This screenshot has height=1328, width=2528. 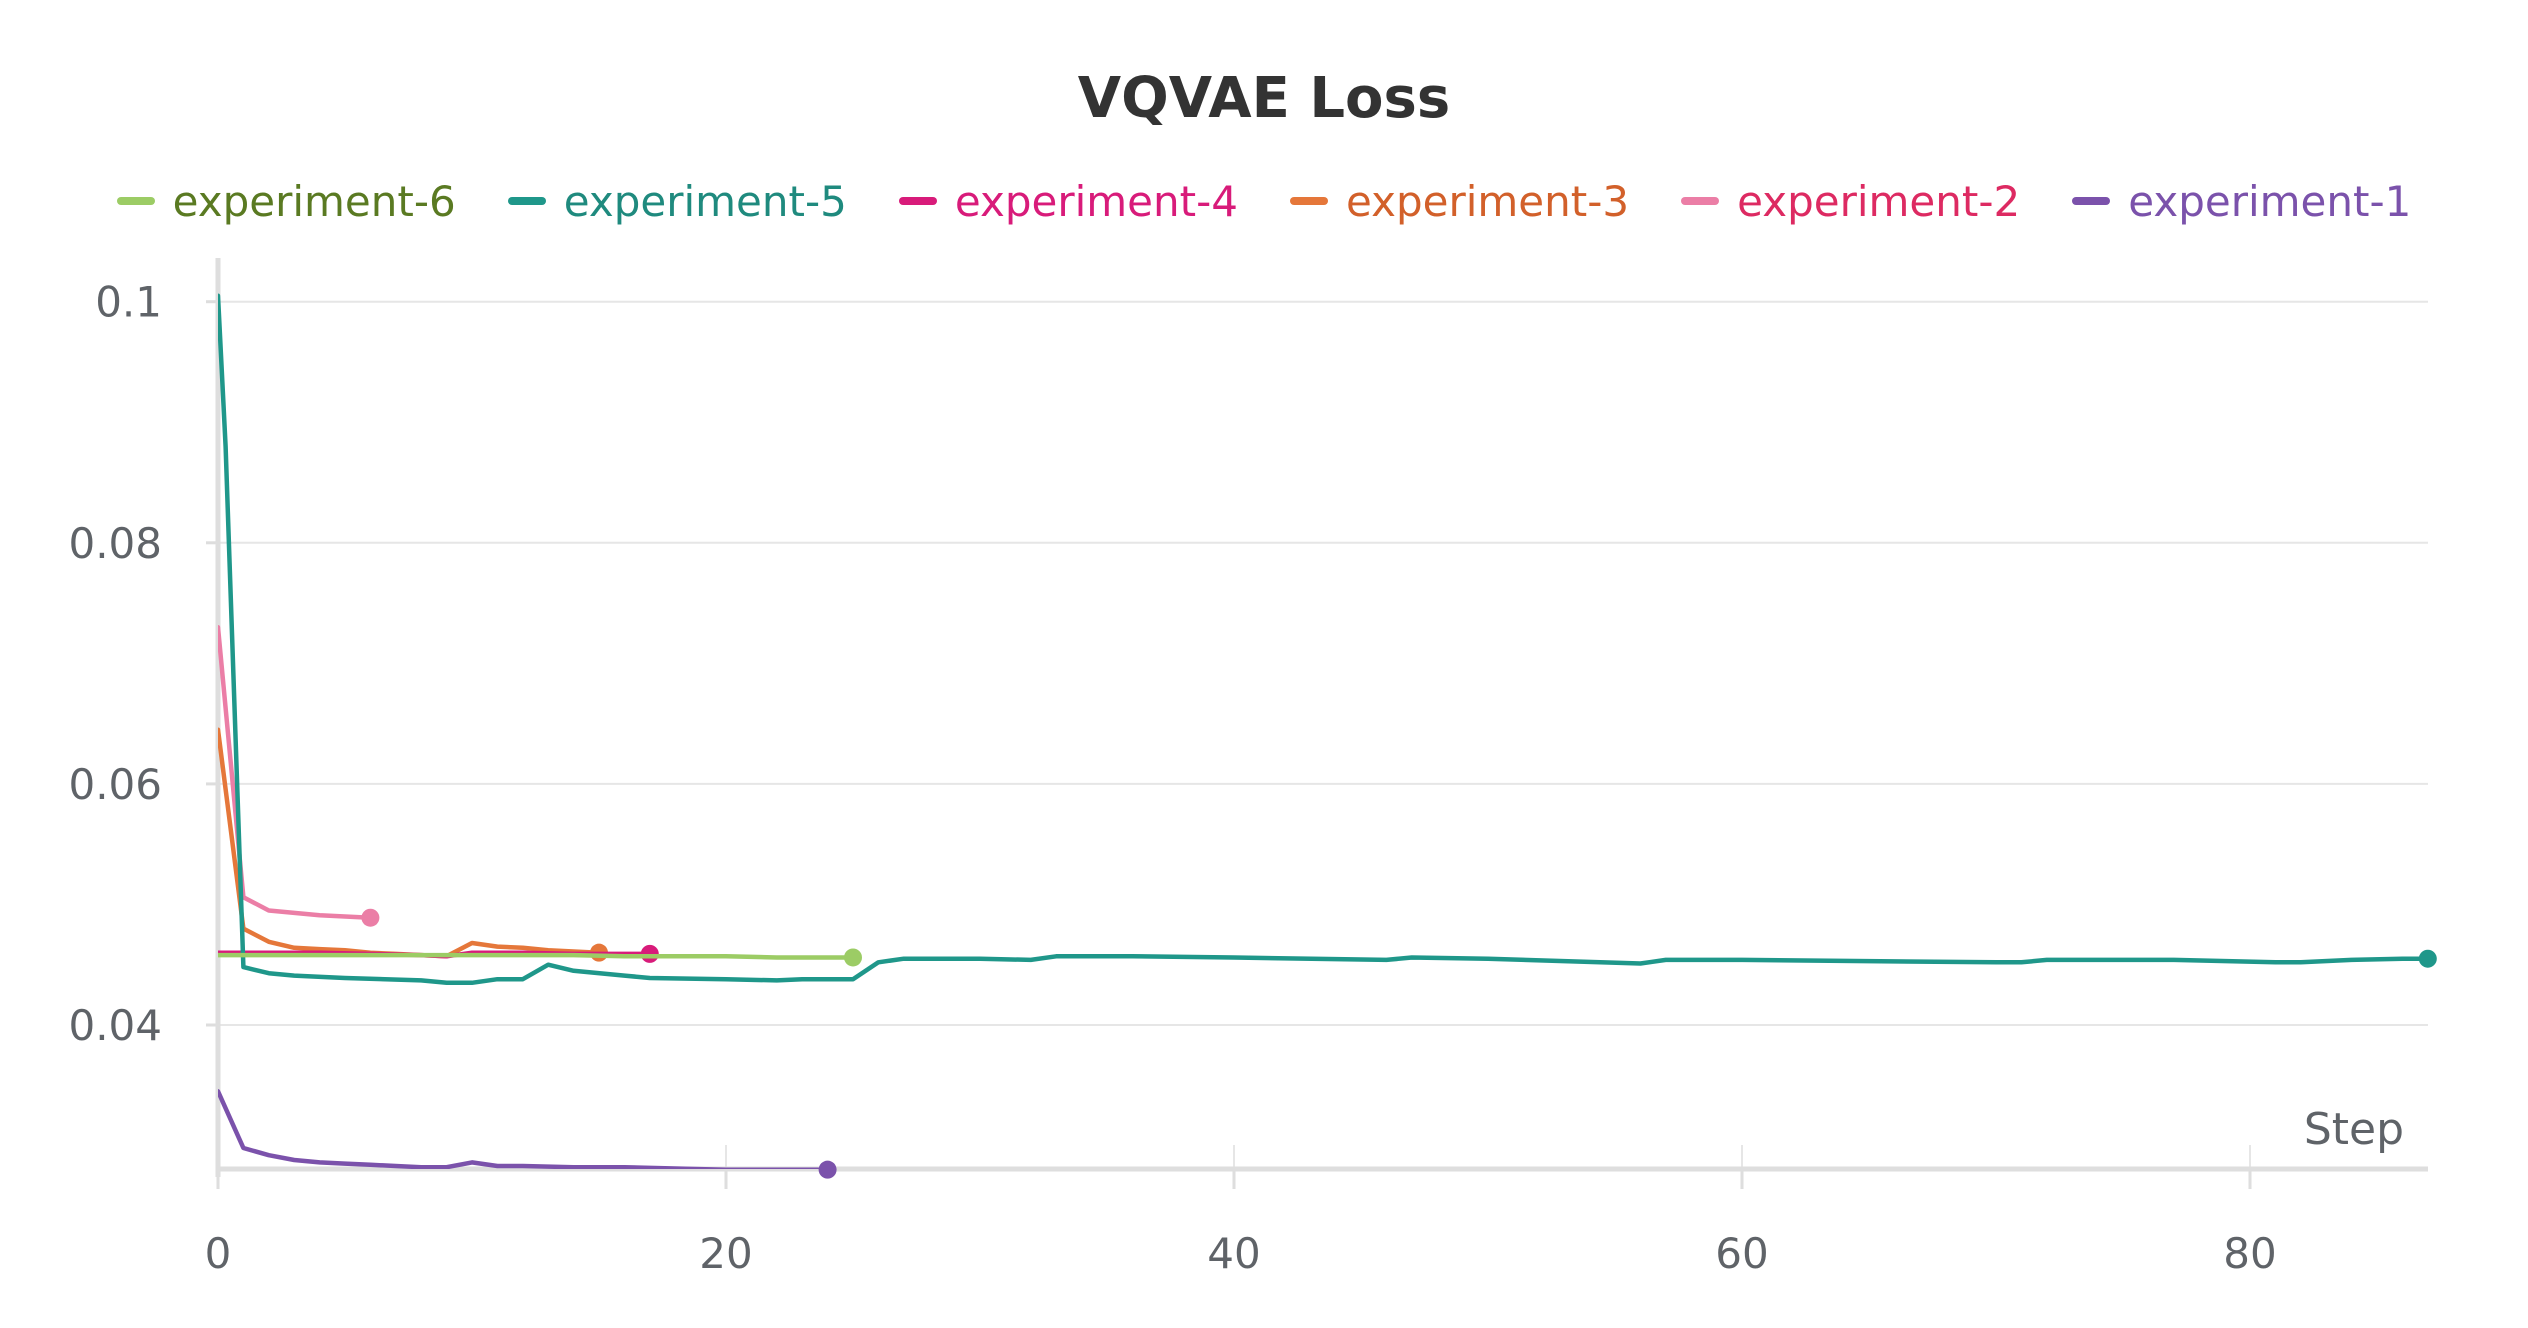 I want to click on legend-item-experiment-3: experiment-3, so click(x=1459, y=201).